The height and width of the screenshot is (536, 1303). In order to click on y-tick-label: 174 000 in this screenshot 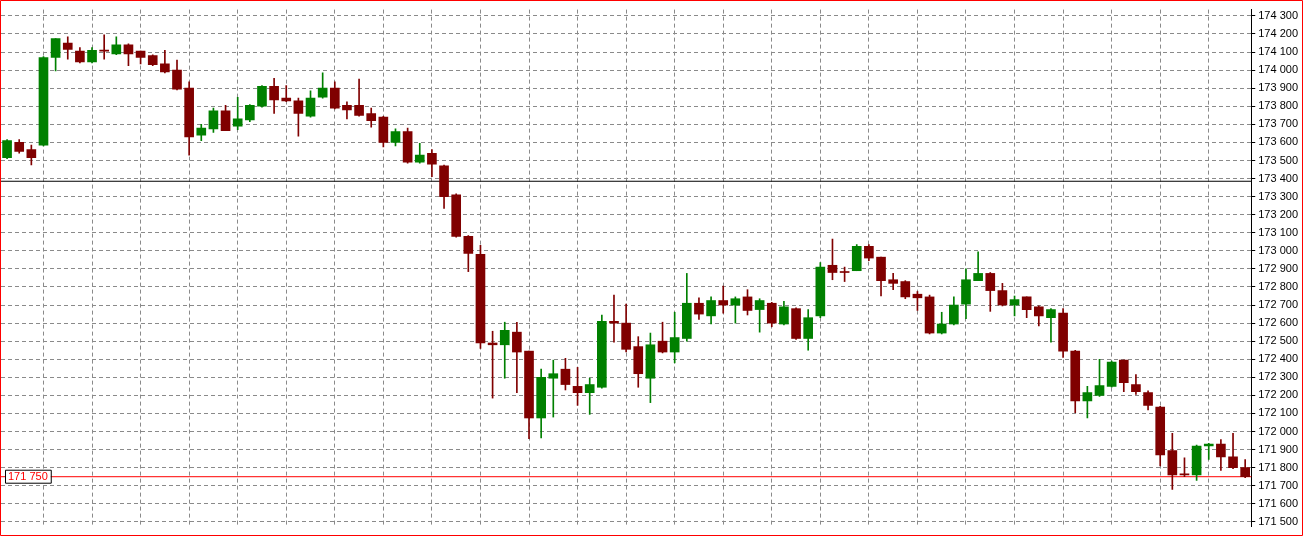, I will do `click(1278, 69)`.